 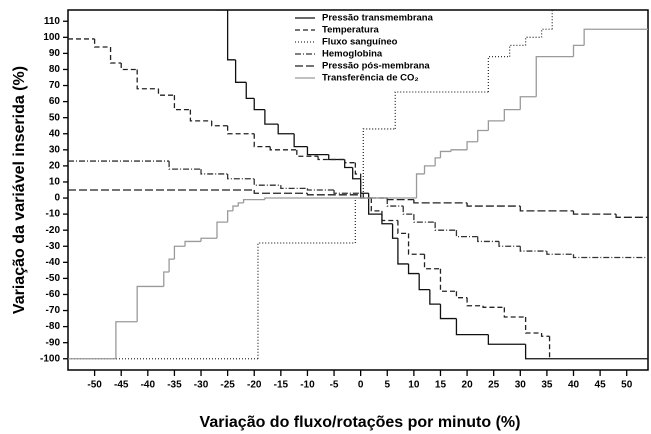 What do you see at coordinates (53, 294) in the screenshot?
I see `y-tick-label: -60` at bounding box center [53, 294].